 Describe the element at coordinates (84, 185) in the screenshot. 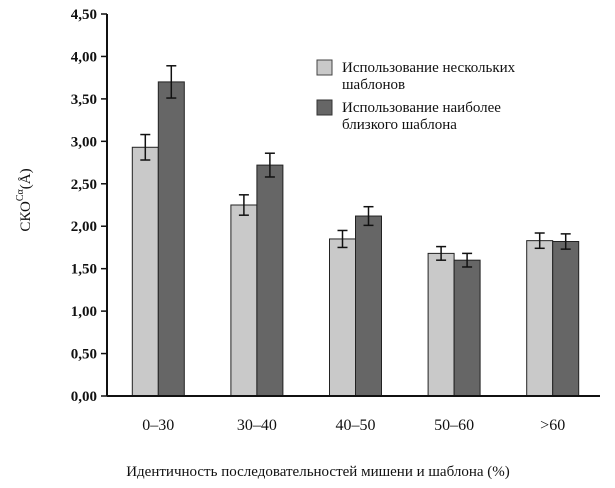

I see `y-tick-label: 2,50` at that location.